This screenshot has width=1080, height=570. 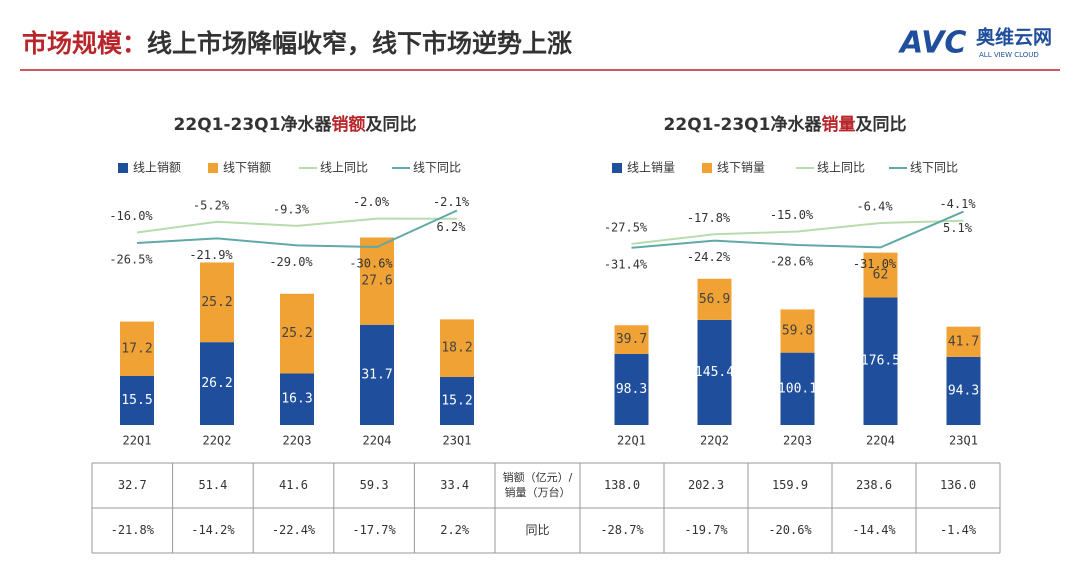 I want to click on line-label: -26.5%, so click(x=131, y=259).